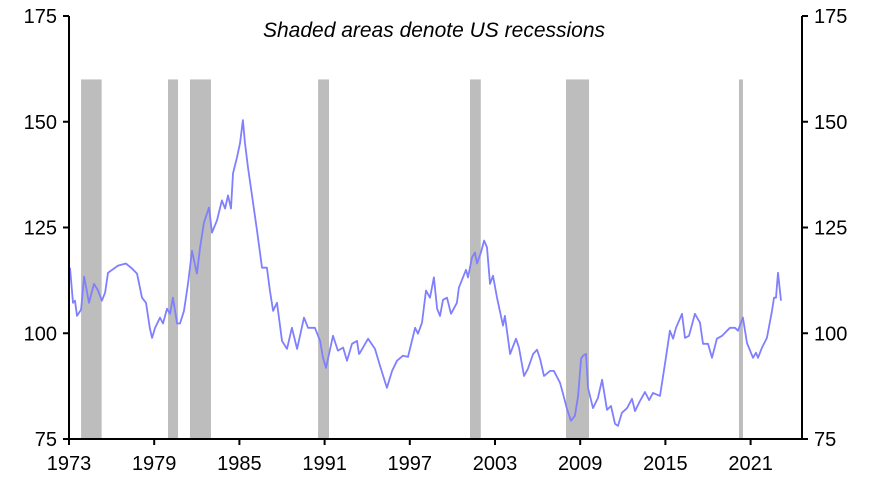  I want to click on y-tick-label-left: 125, so click(40, 229).